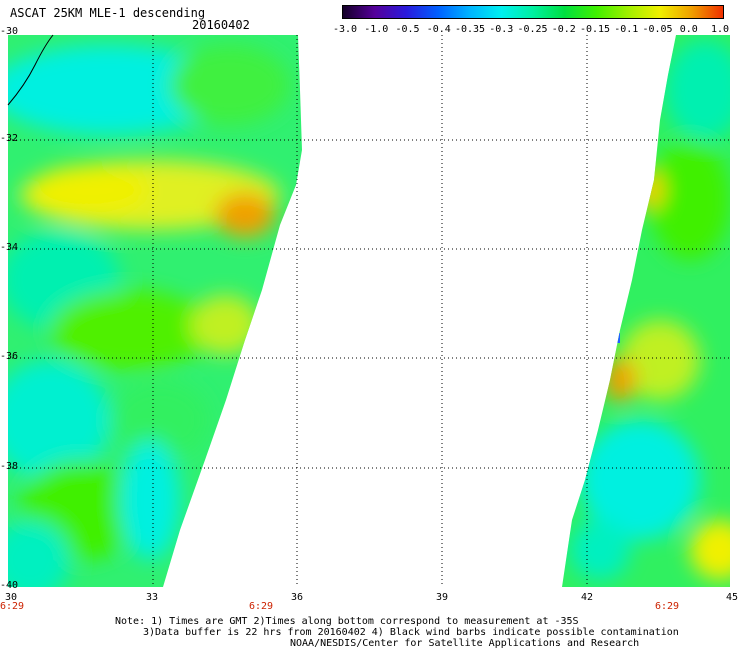 The height and width of the screenshot is (650, 740). Describe the element at coordinates (532, 29) in the screenshot. I see `color-bar-label: -0.25` at that location.